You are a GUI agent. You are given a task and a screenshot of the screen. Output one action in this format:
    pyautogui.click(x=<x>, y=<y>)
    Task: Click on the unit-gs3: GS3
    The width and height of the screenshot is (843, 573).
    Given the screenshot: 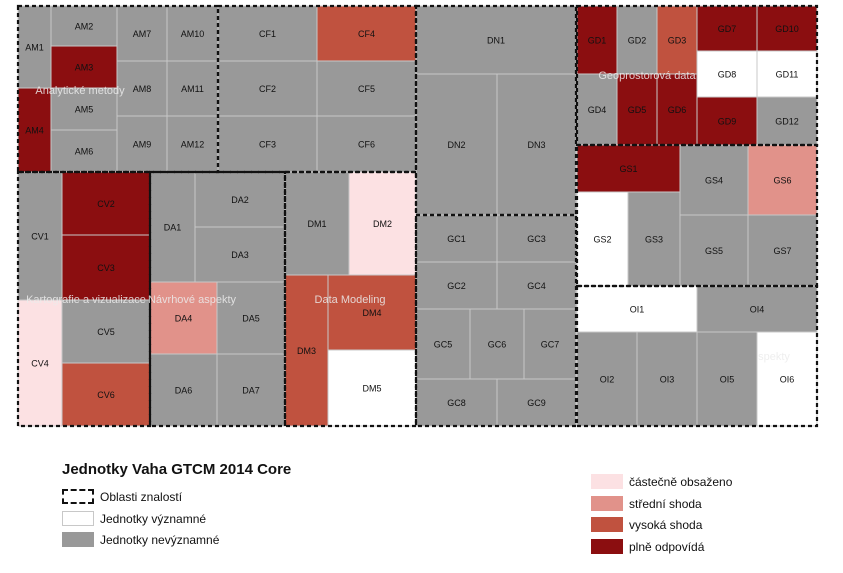 What is the action you would take?
    pyautogui.click(x=654, y=239)
    